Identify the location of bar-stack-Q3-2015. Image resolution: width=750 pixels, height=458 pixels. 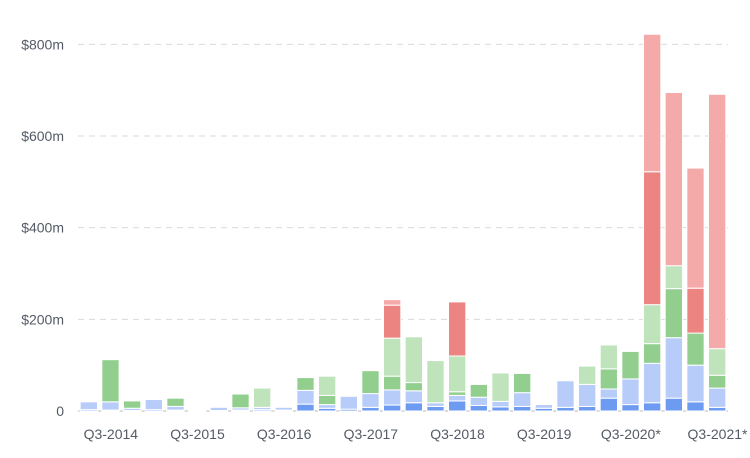
(175, 404).